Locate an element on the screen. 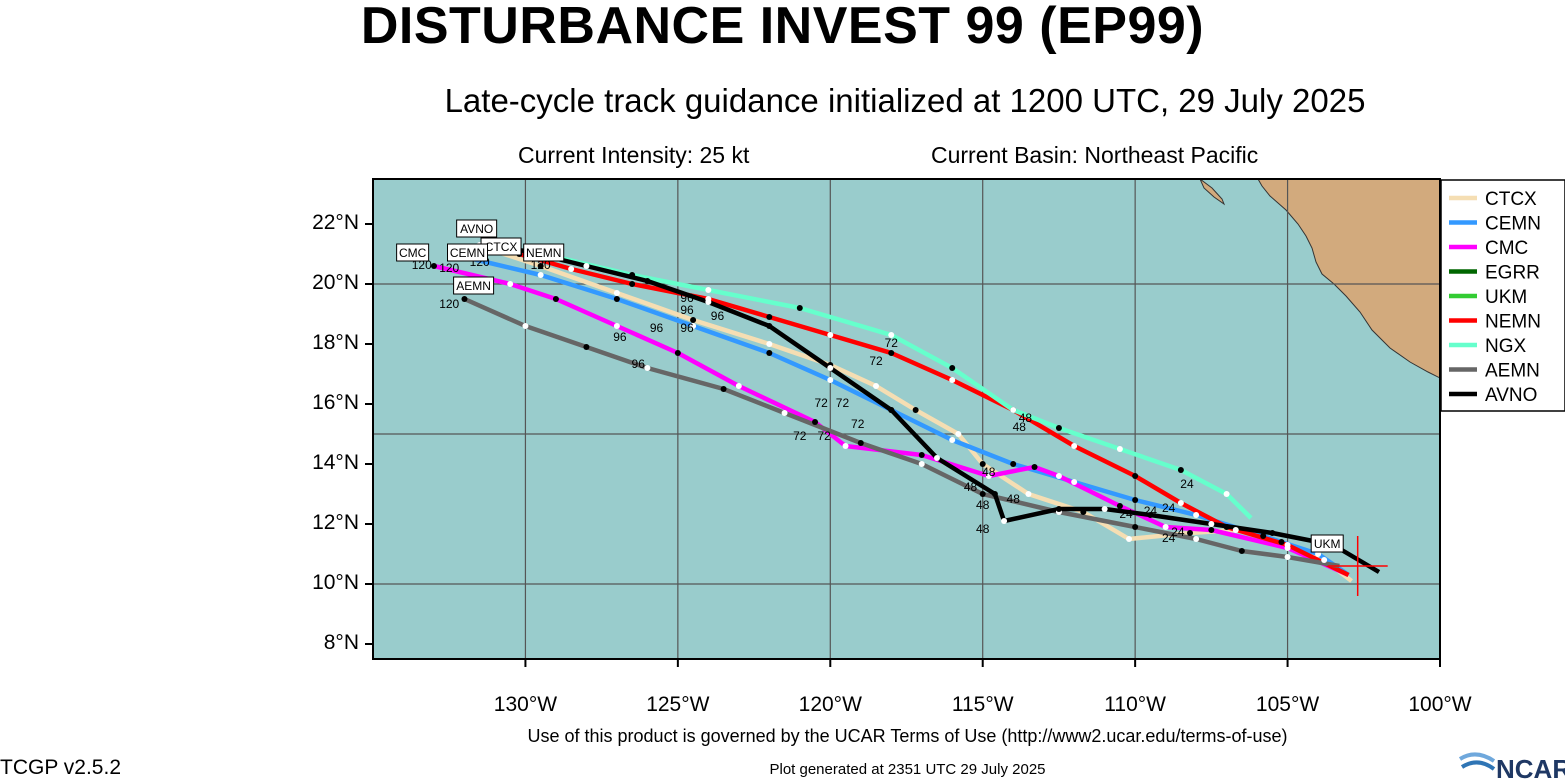 The width and height of the screenshot is (1565, 780). legend-item-cemn: CEMN is located at coordinates (1513, 224).